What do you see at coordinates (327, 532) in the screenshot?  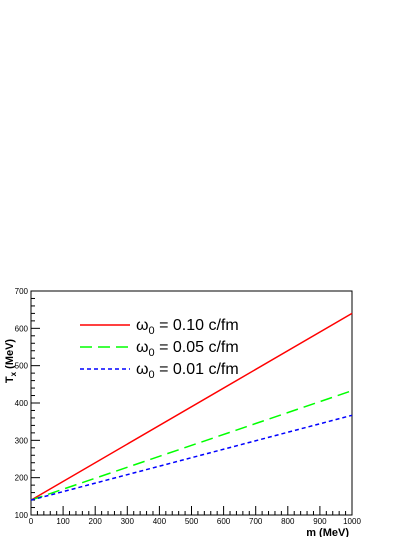 I see `x-axis-title: m (MeV)` at bounding box center [327, 532].